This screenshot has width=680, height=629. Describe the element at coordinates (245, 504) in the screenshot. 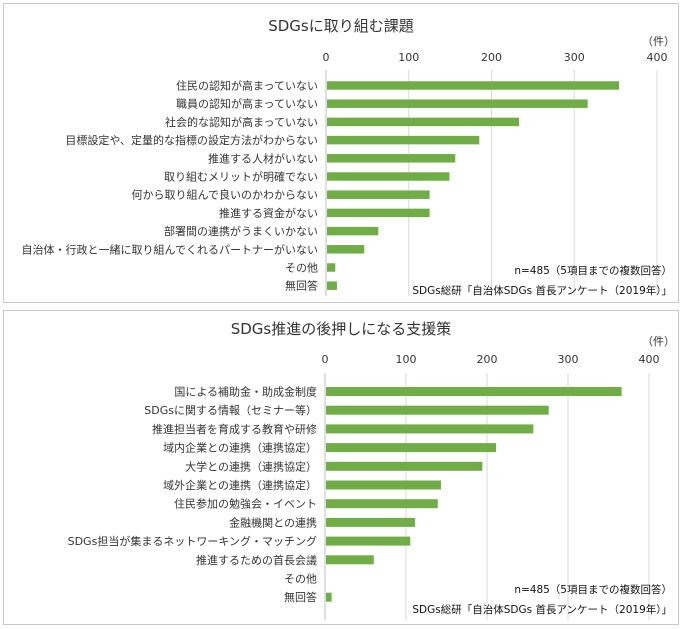

I see `category-label: 住民参加の勉強会・イベント` at that location.